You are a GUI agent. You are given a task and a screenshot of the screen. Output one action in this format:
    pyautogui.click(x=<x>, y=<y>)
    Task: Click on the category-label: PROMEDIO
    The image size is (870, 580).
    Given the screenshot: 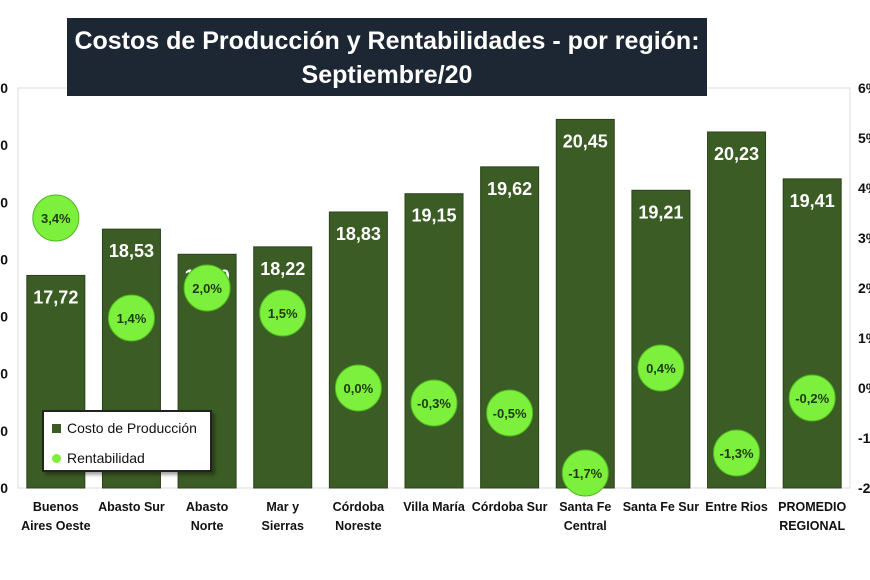 What is the action you would take?
    pyautogui.click(x=812, y=507)
    